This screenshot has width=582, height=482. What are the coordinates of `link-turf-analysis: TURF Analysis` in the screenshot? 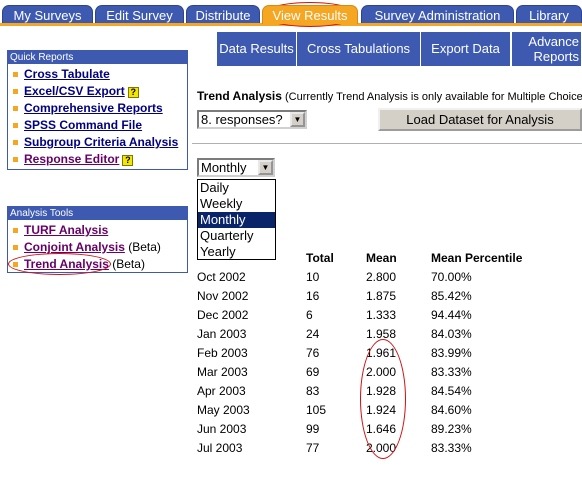 It's located at (66, 230).